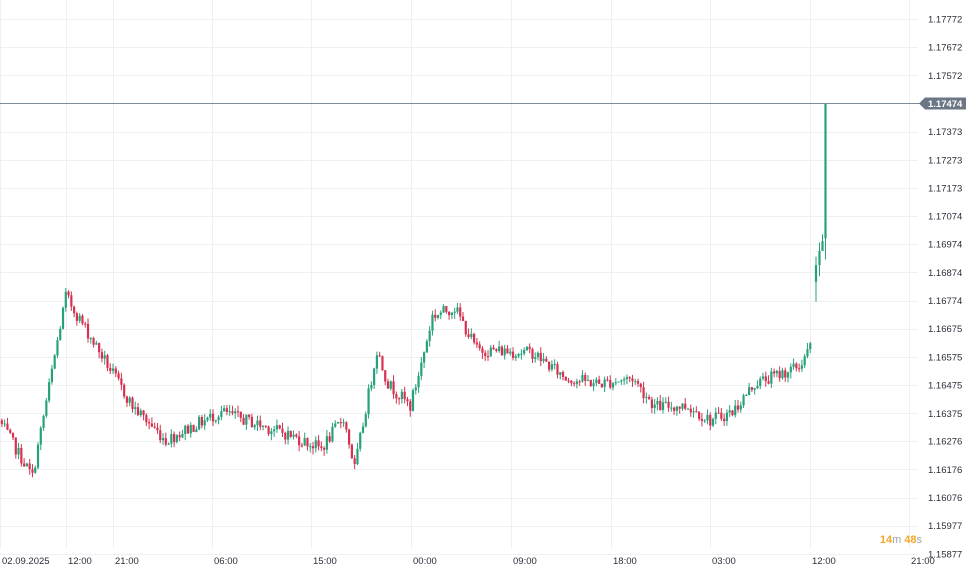 Image resolution: width=968 pixels, height=582 pixels. What do you see at coordinates (226, 561) in the screenshot?
I see `x-tick-label: 06:00` at bounding box center [226, 561].